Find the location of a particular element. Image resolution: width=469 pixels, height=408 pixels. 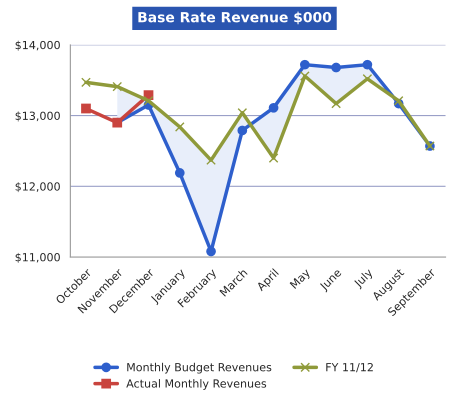

chart-title: Base Rate Revenue $000 is located at coordinates (235, 18).